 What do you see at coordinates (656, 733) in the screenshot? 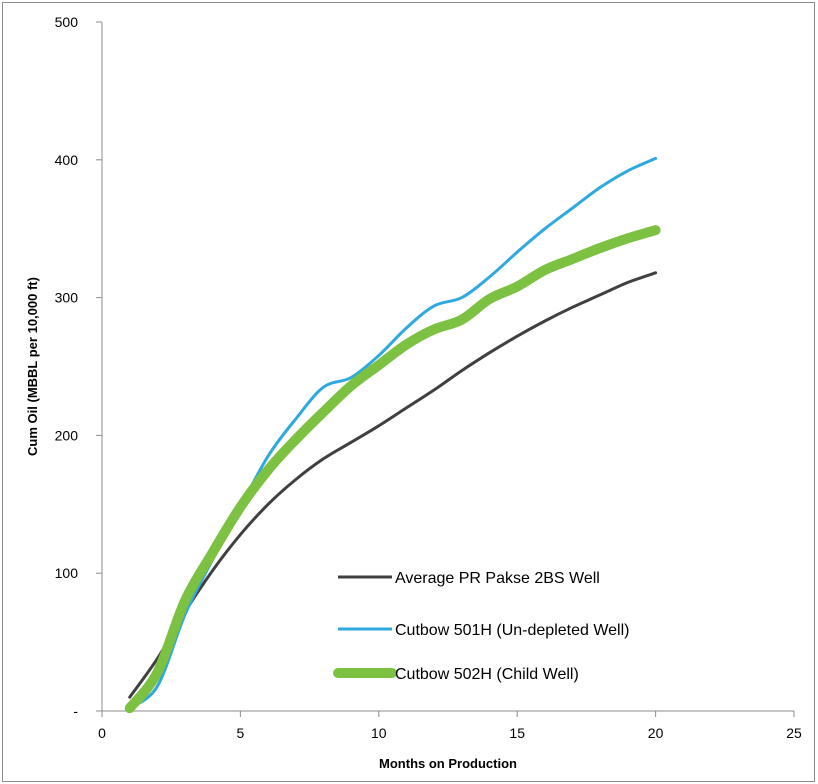
I see `x-tick-label: 20` at bounding box center [656, 733].